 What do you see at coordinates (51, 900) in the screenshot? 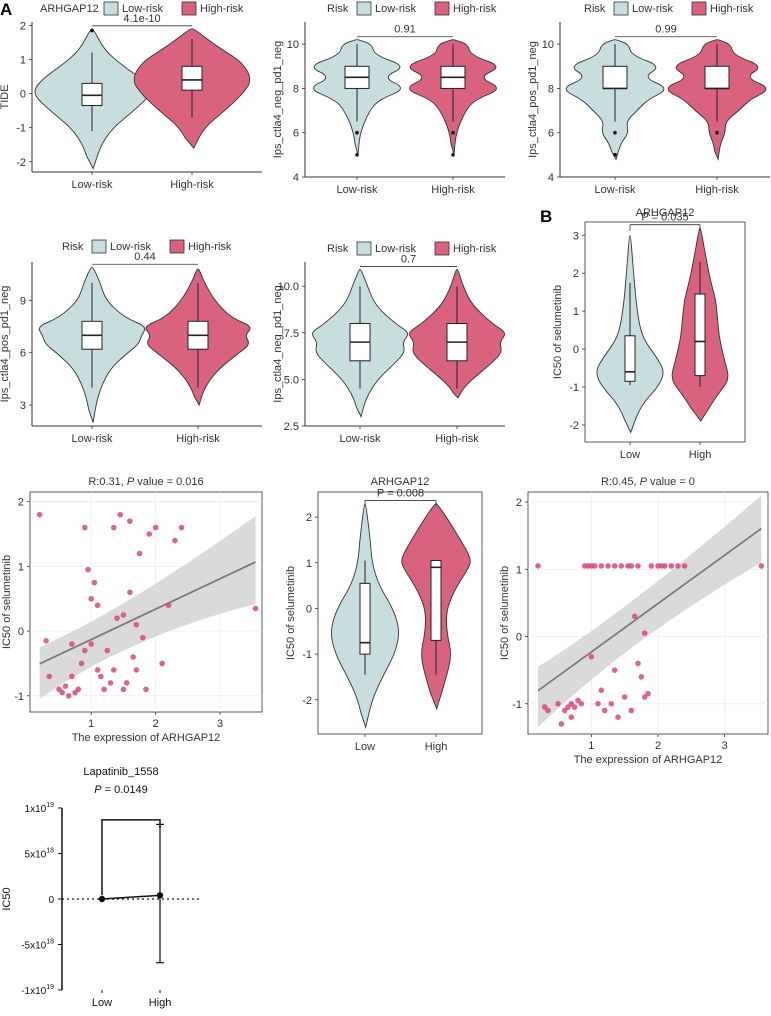
I see `y-tick-mantissa: 0` at bounding box center [51, 900].